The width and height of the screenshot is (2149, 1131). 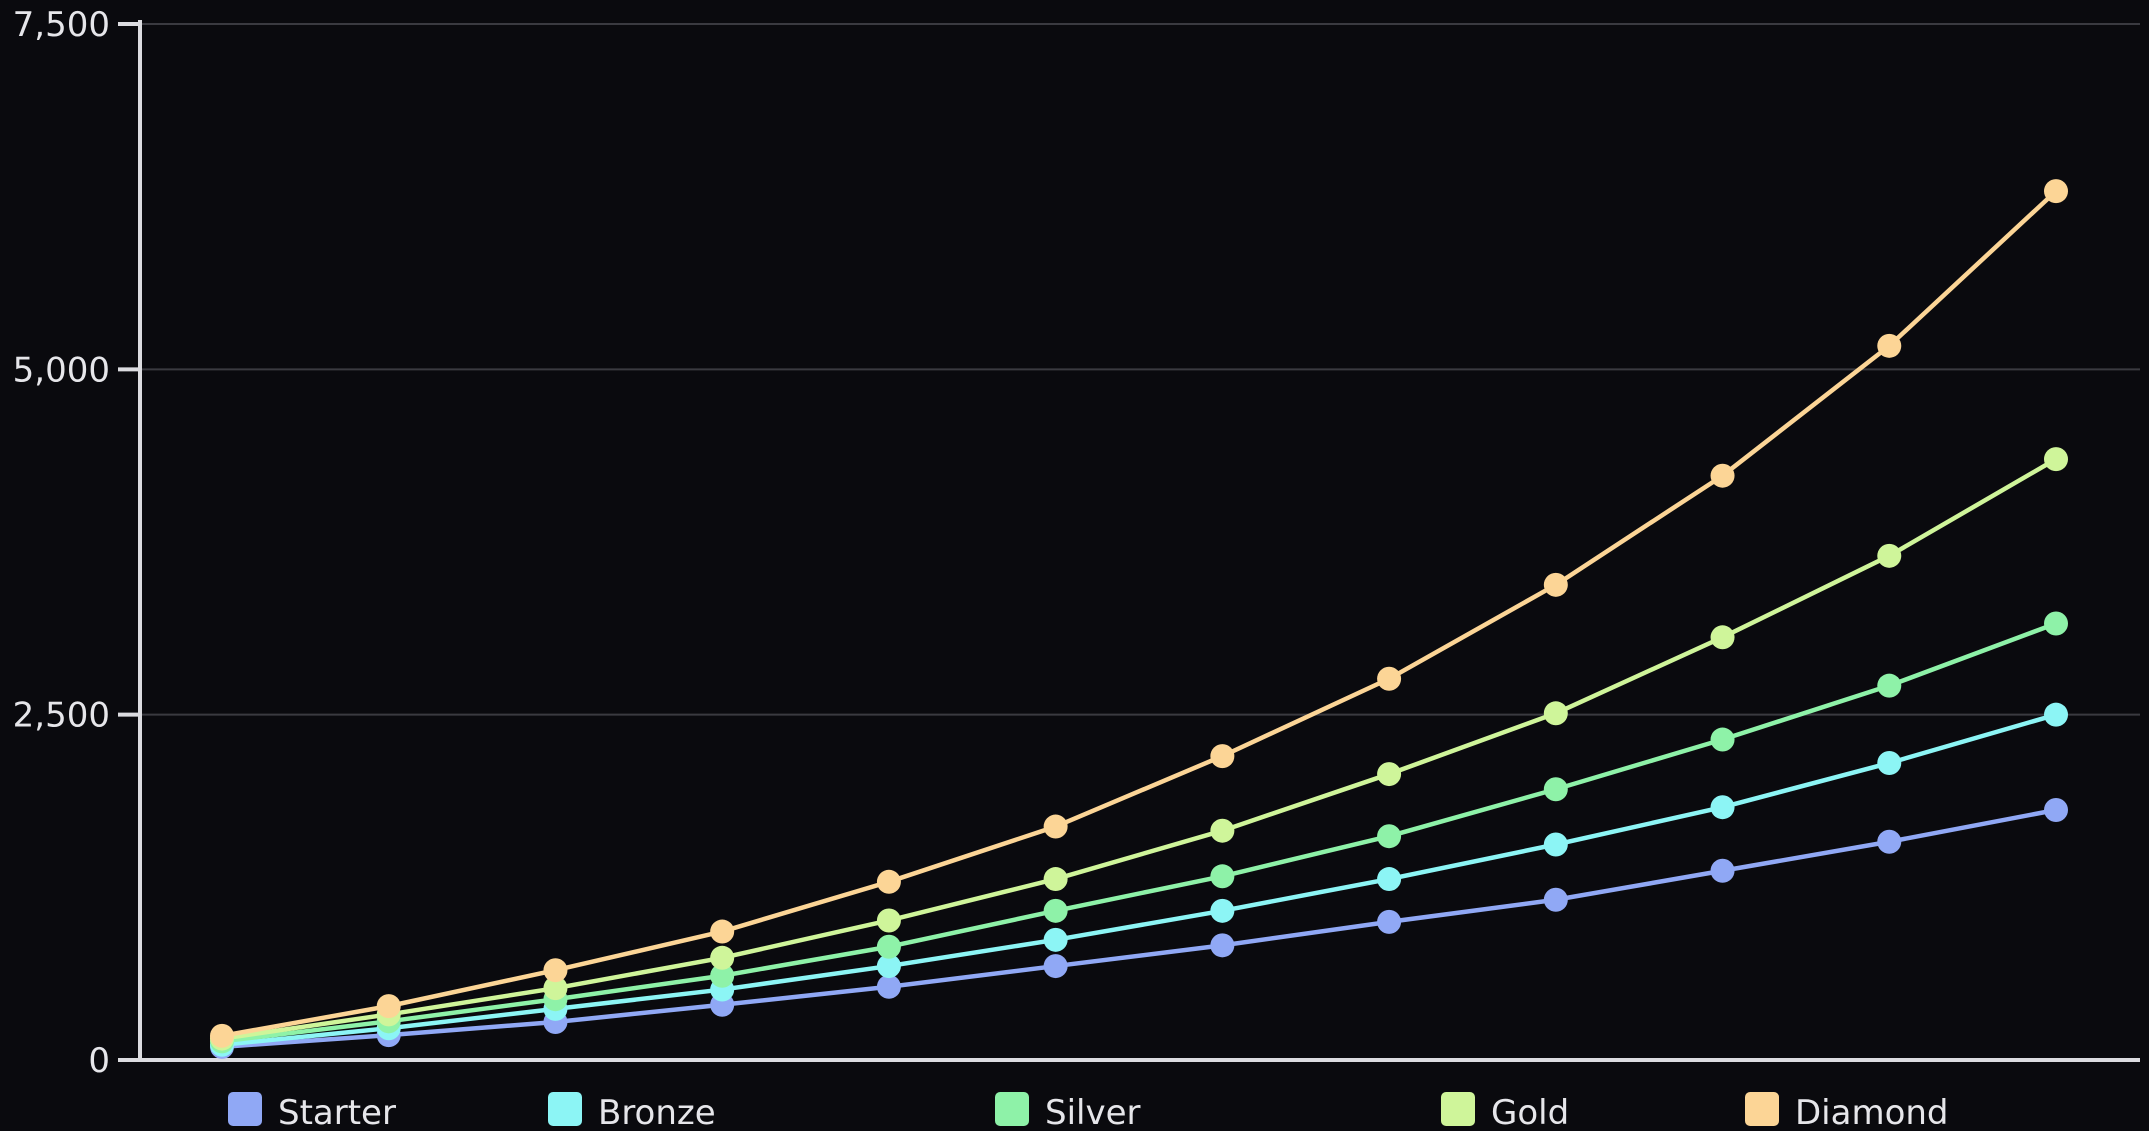 What do you see at coordinates (61, 370) in the screenshot?
I see `y-tick-label: 5,000` at bounding box center [61, 370].